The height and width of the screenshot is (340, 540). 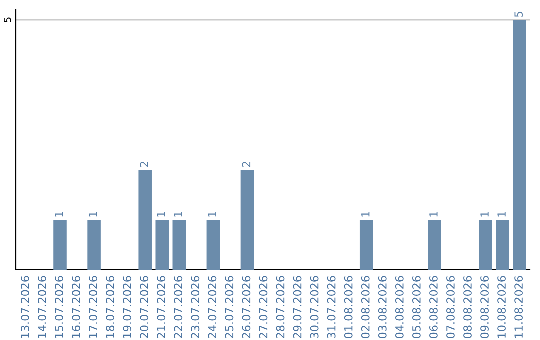 What do you see at coordinates (365, 307) in the screenshot?
I see `x-tick-label: 02.08.2026` at bounding box center [365, 307].